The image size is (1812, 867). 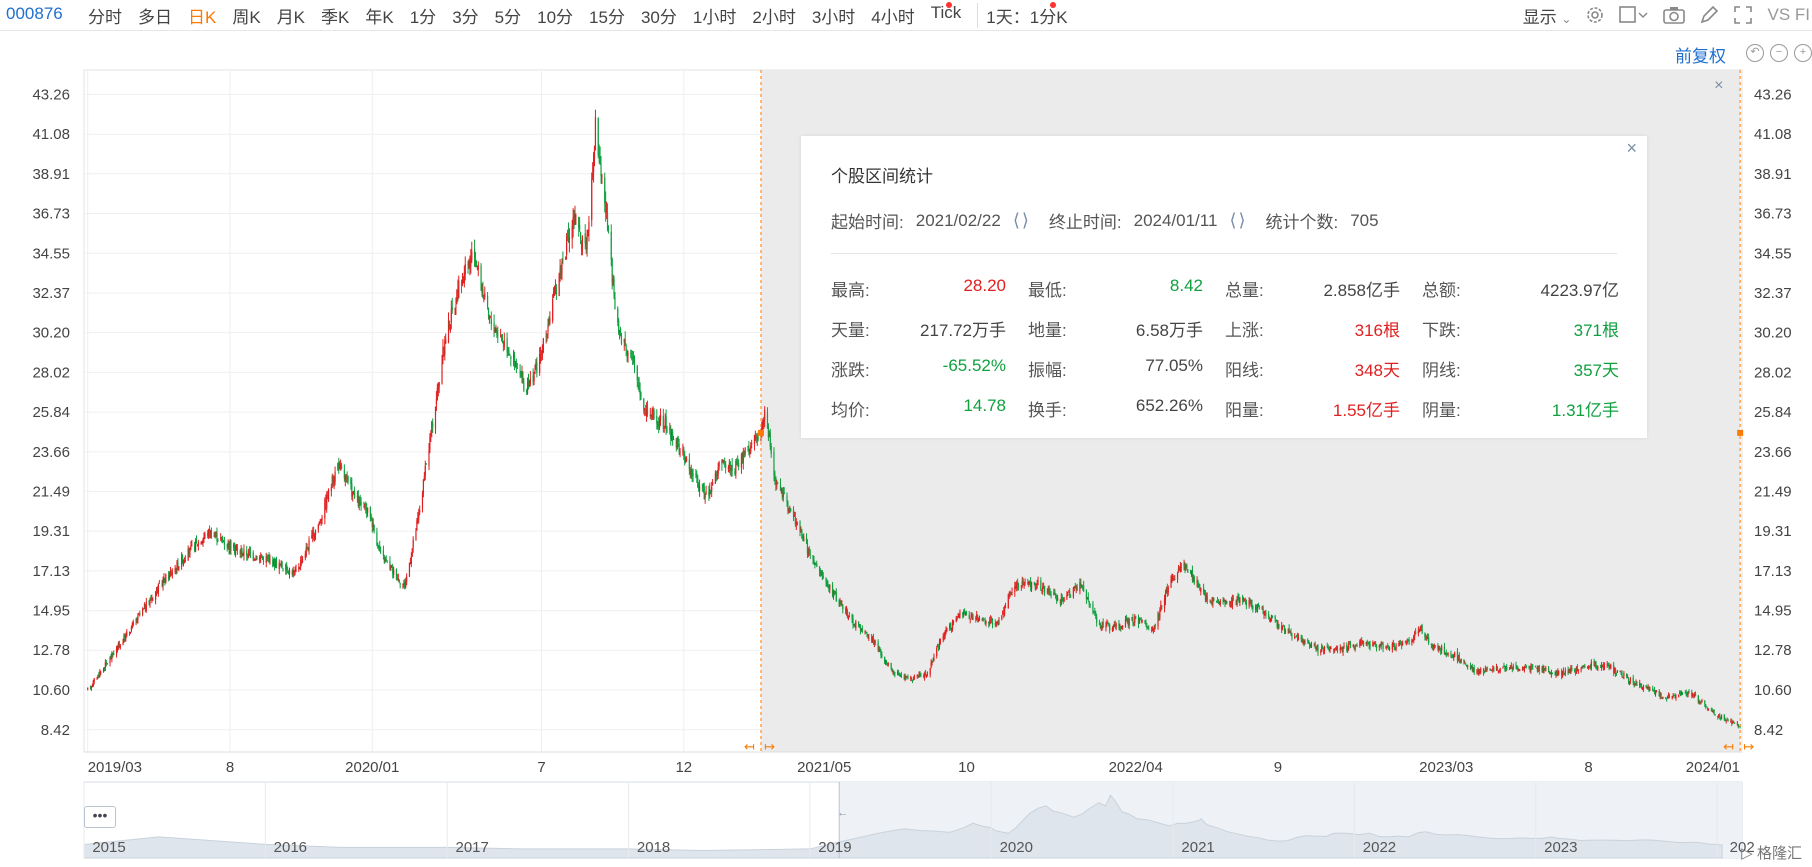 What do you see at coordinates (1755, 53) in the screenshot?
I see `undo-icon: ↶` at bounding box center [1755, 53].